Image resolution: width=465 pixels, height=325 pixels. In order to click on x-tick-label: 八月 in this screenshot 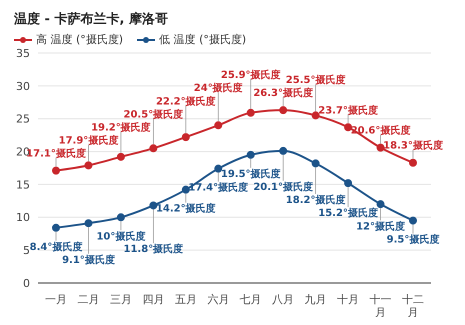, I will do `click(283, 299)`.